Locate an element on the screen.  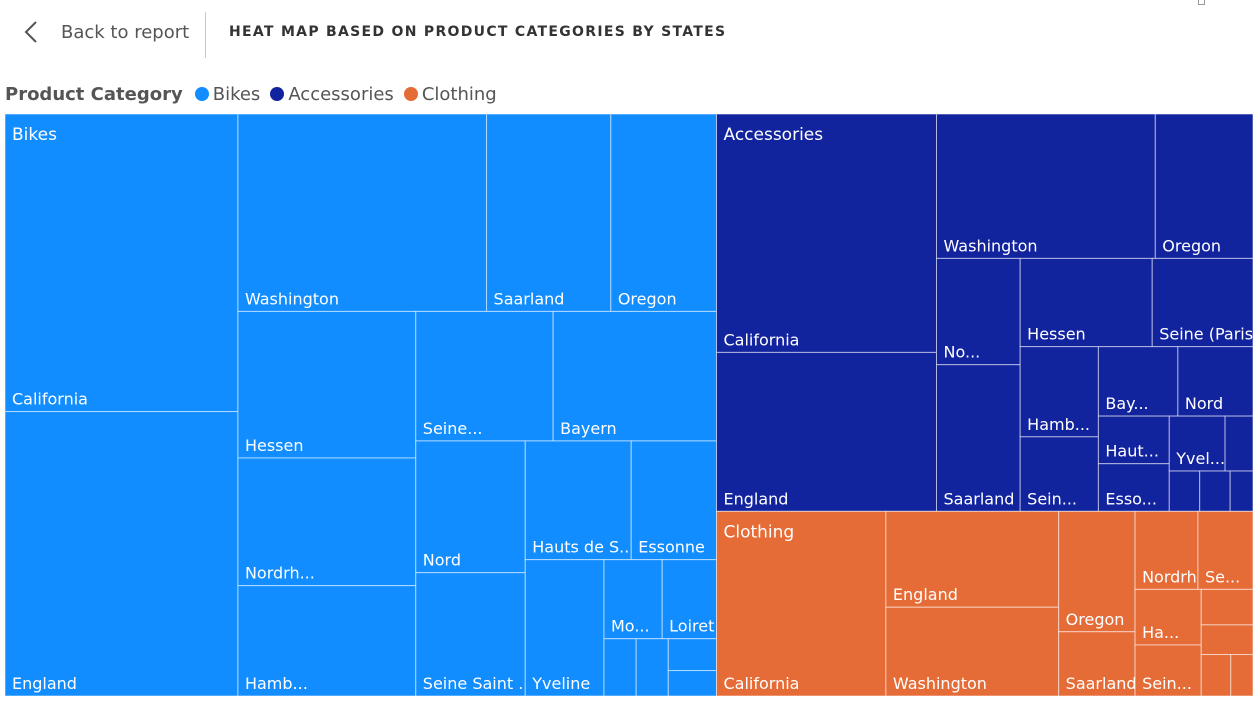
treemap-tile-bikes-oregon is located at coordinates (663, 212).